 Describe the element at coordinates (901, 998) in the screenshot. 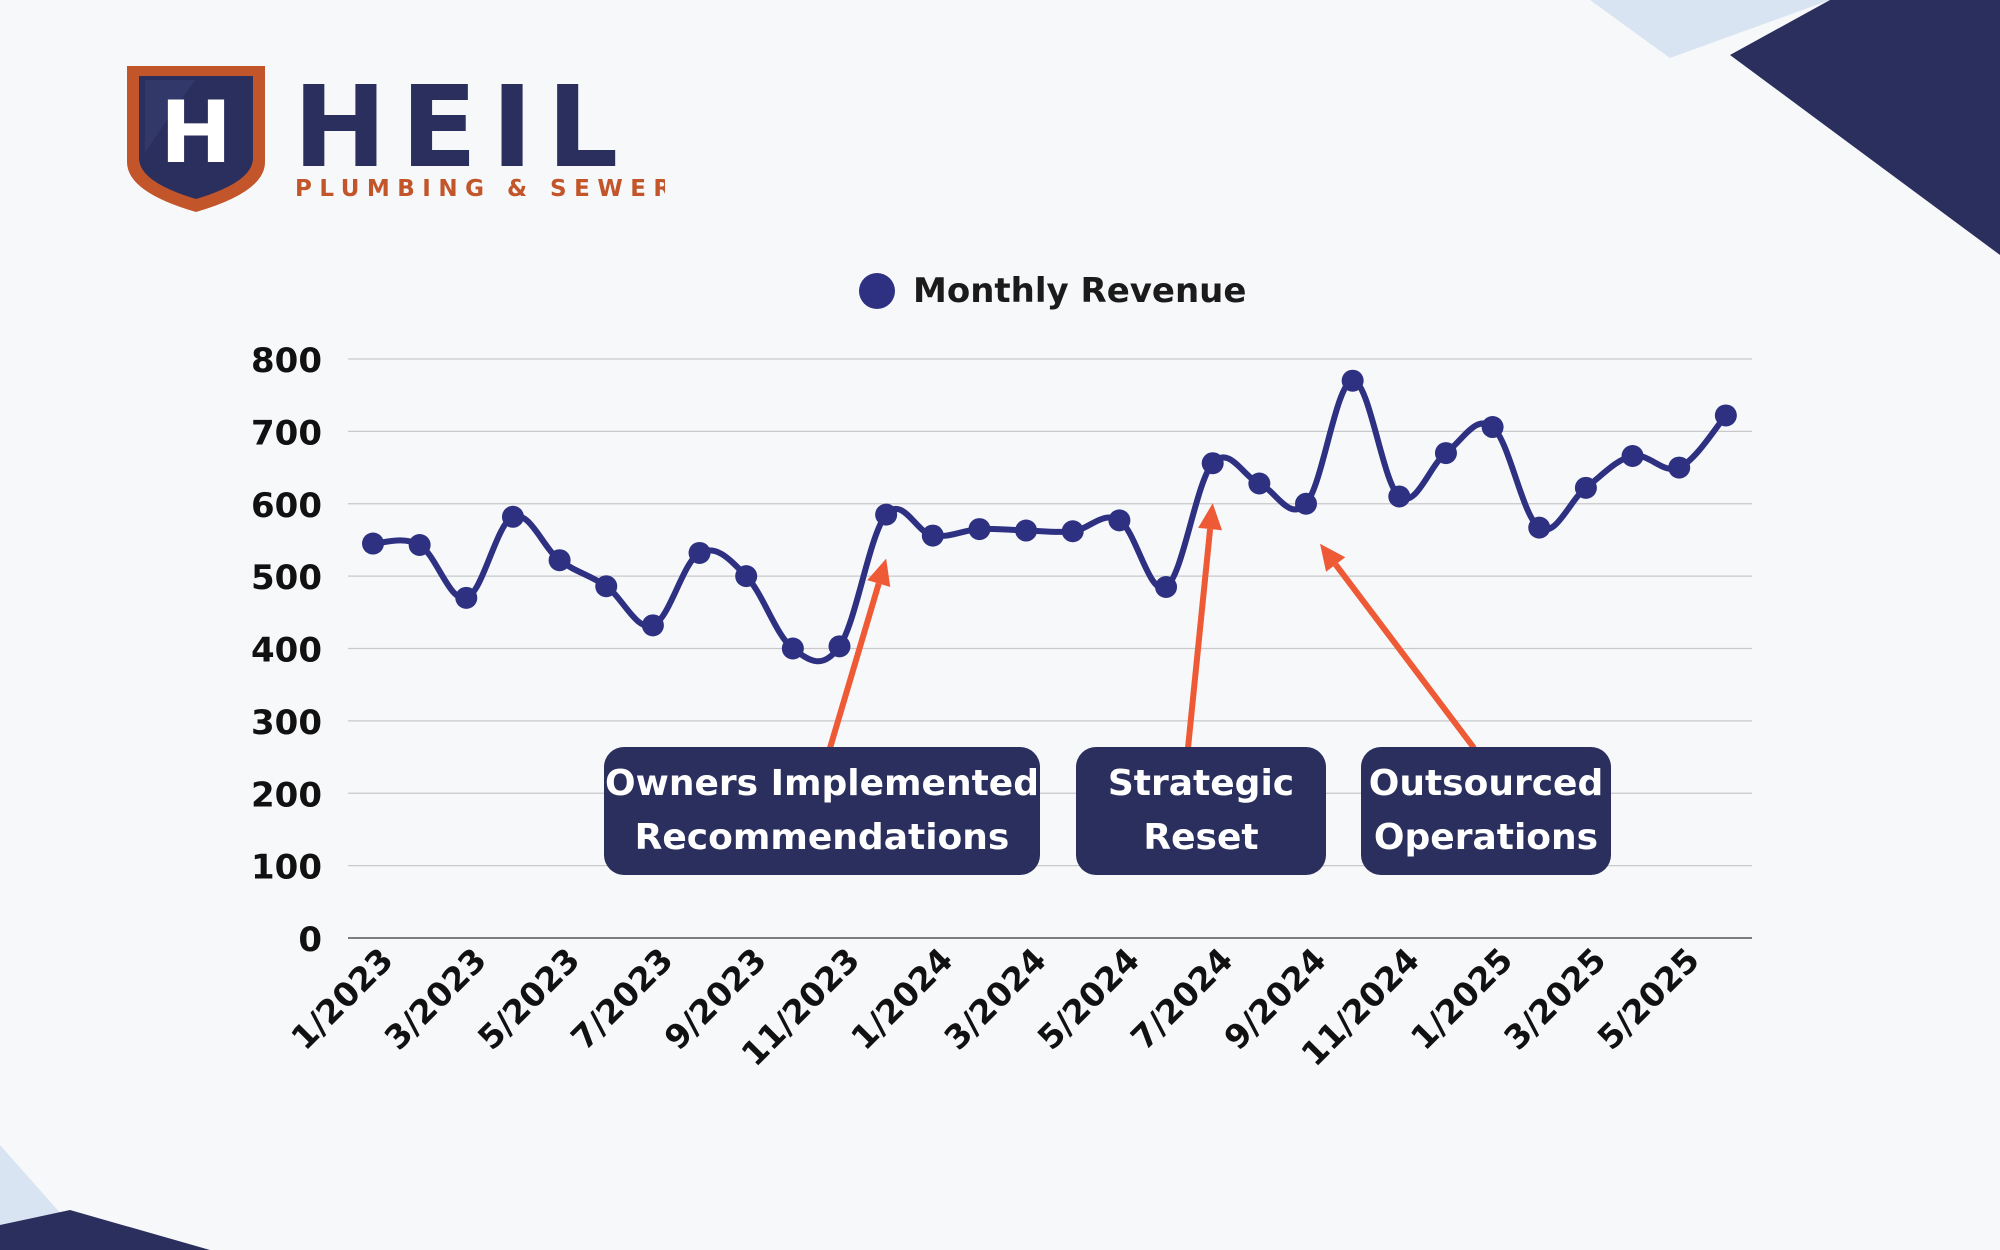

I see `x-tick-label: 1/2024` at that location.